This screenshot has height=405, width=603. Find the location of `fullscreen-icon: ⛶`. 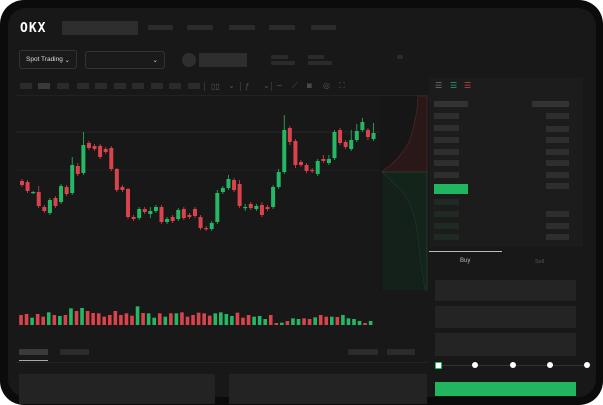

fullscreen-icon: ⛶ is located at coordinates (342, 85).